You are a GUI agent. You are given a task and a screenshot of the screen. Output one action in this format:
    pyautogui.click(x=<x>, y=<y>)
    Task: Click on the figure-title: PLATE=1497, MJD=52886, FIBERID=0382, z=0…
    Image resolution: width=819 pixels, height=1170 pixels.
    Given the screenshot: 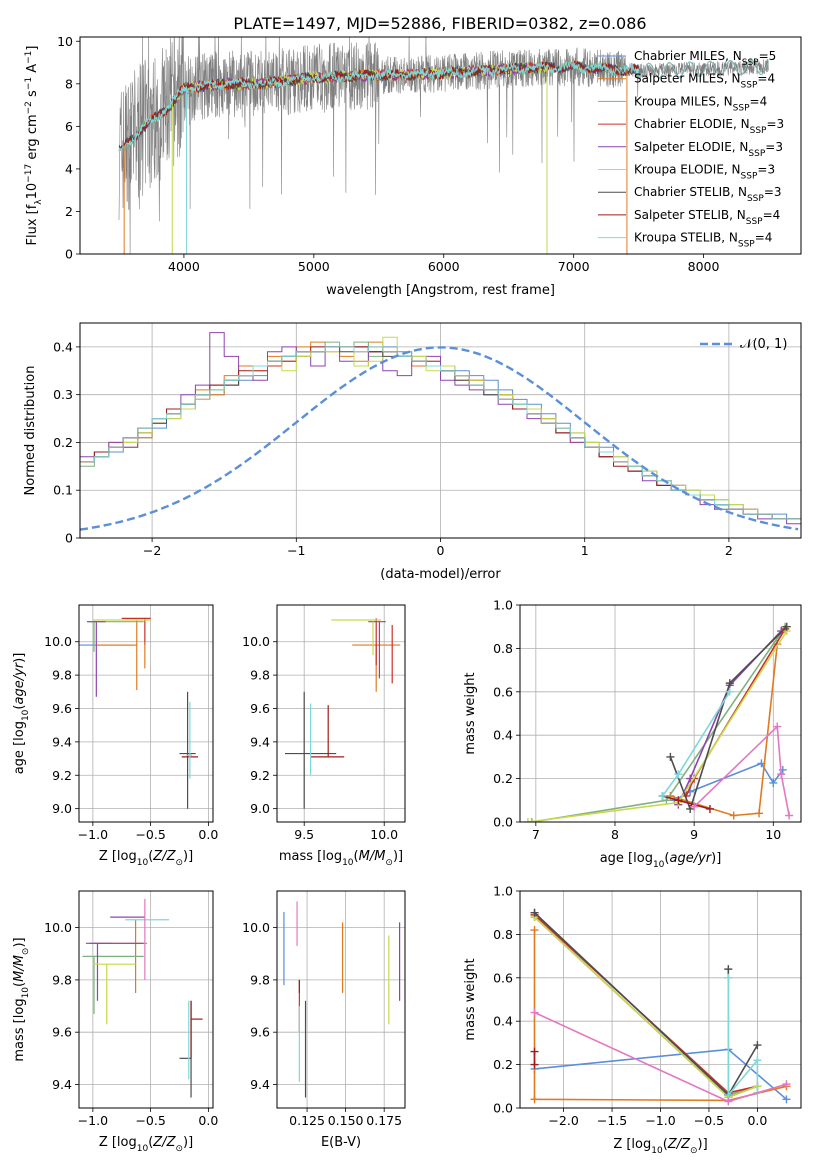 What is the action you would take?
    pyautogui.click(x=439, y=23)
    